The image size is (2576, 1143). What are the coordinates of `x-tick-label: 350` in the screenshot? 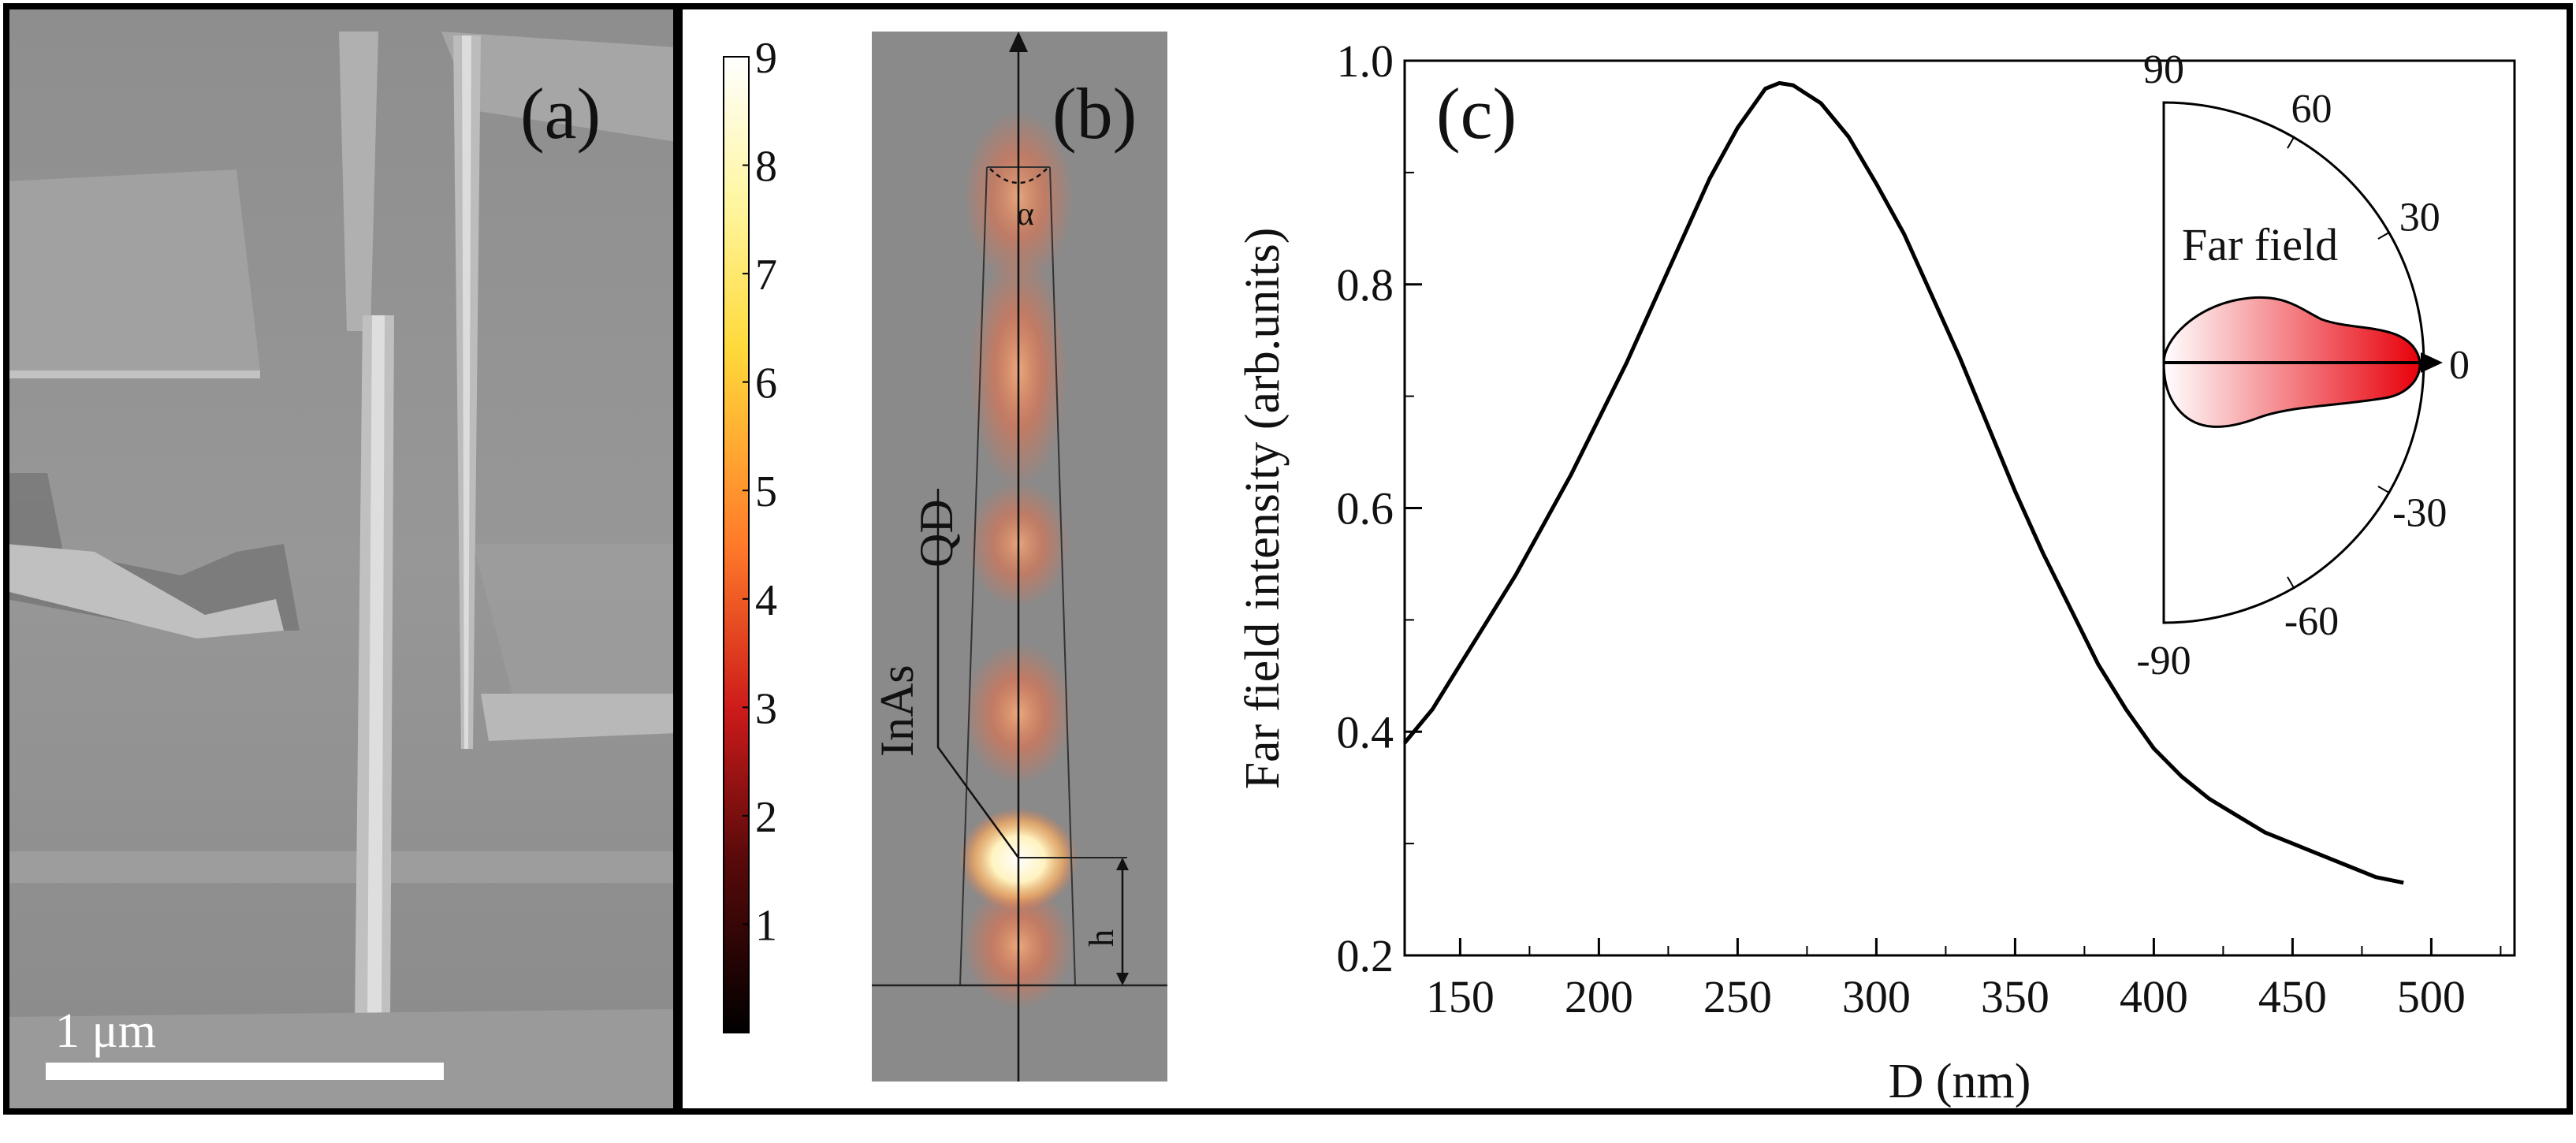 It's located at (2015, 996).